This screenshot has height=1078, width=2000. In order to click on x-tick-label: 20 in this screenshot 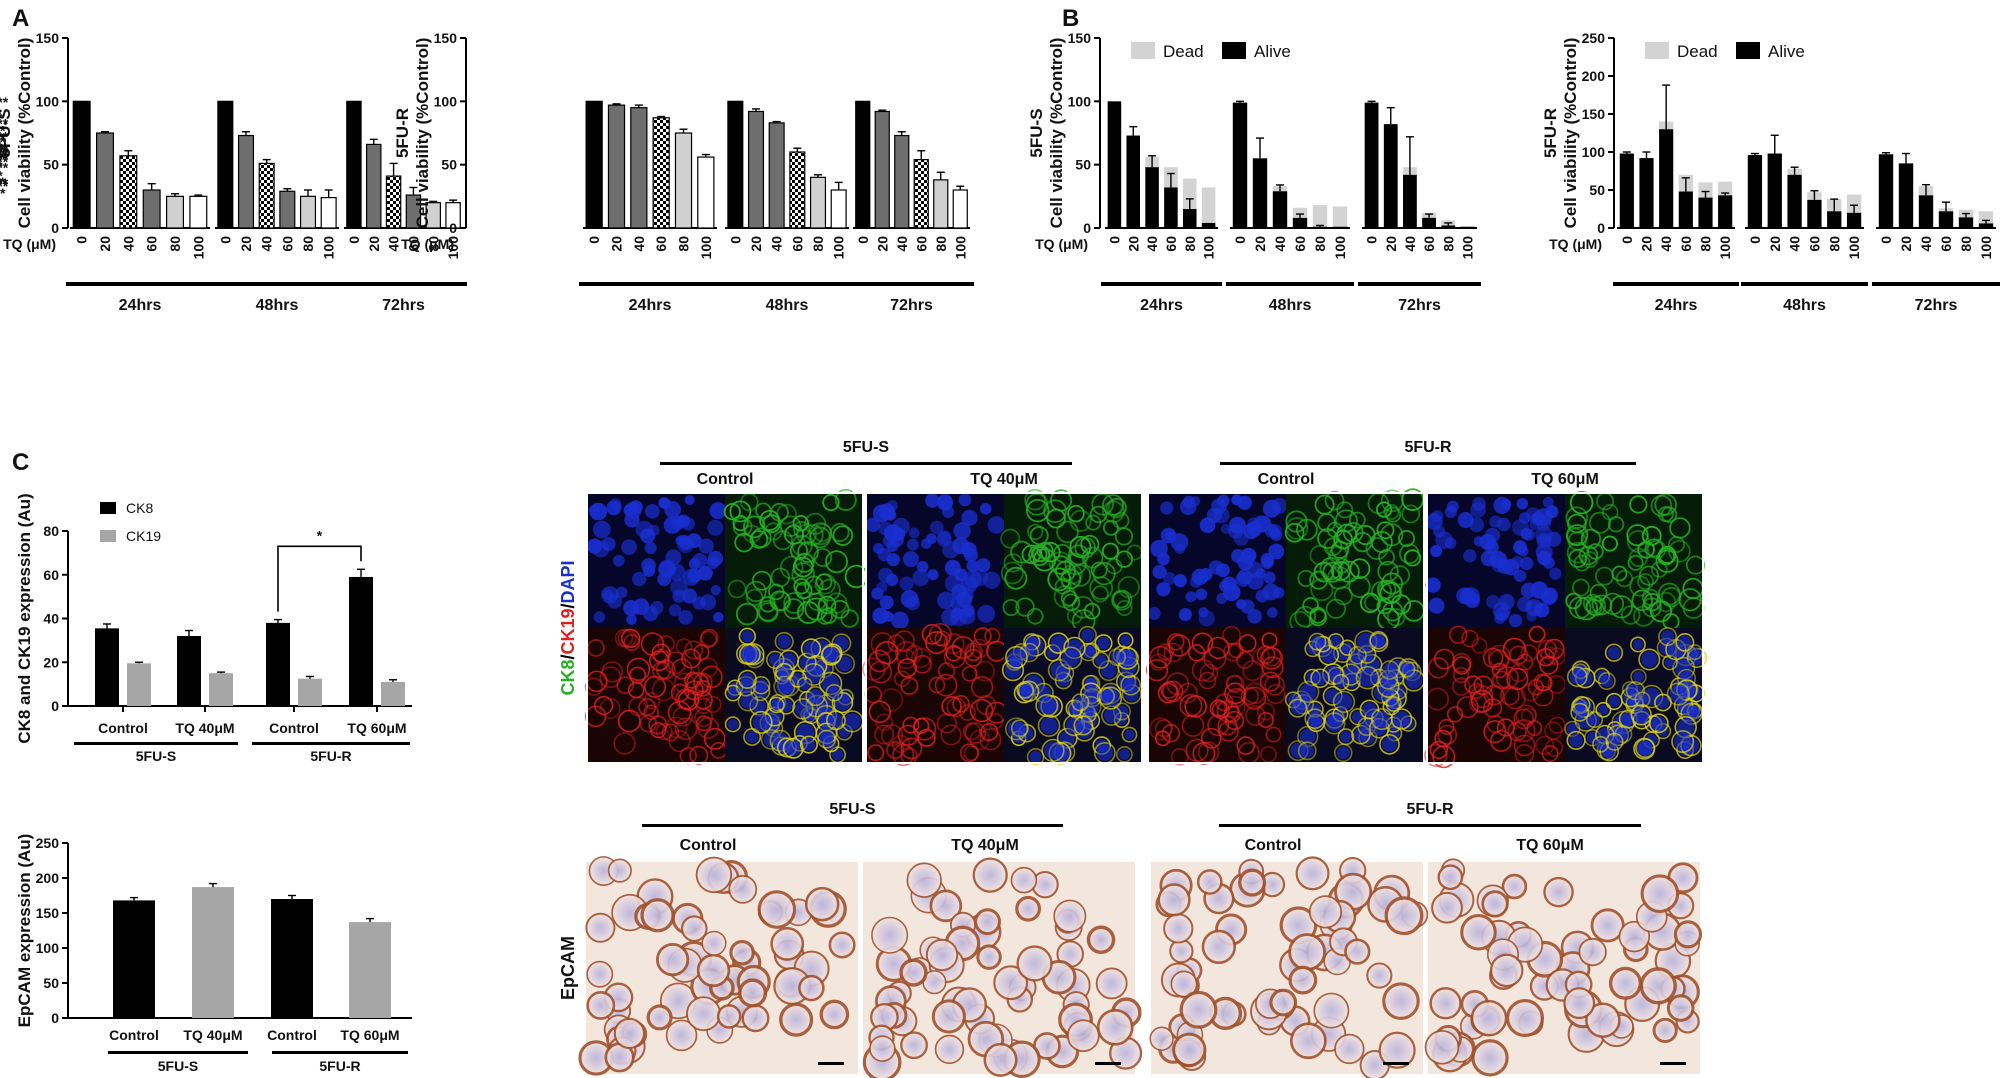, I will do `click(1260, 244)`.